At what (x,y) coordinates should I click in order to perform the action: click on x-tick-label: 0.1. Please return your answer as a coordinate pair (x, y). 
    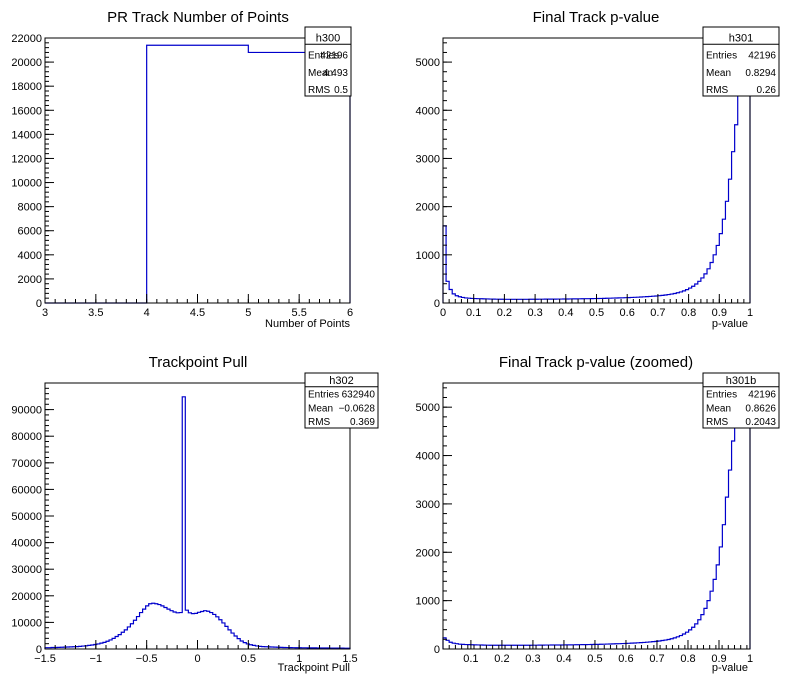
    Looking at the image, I should click on (473, 313).